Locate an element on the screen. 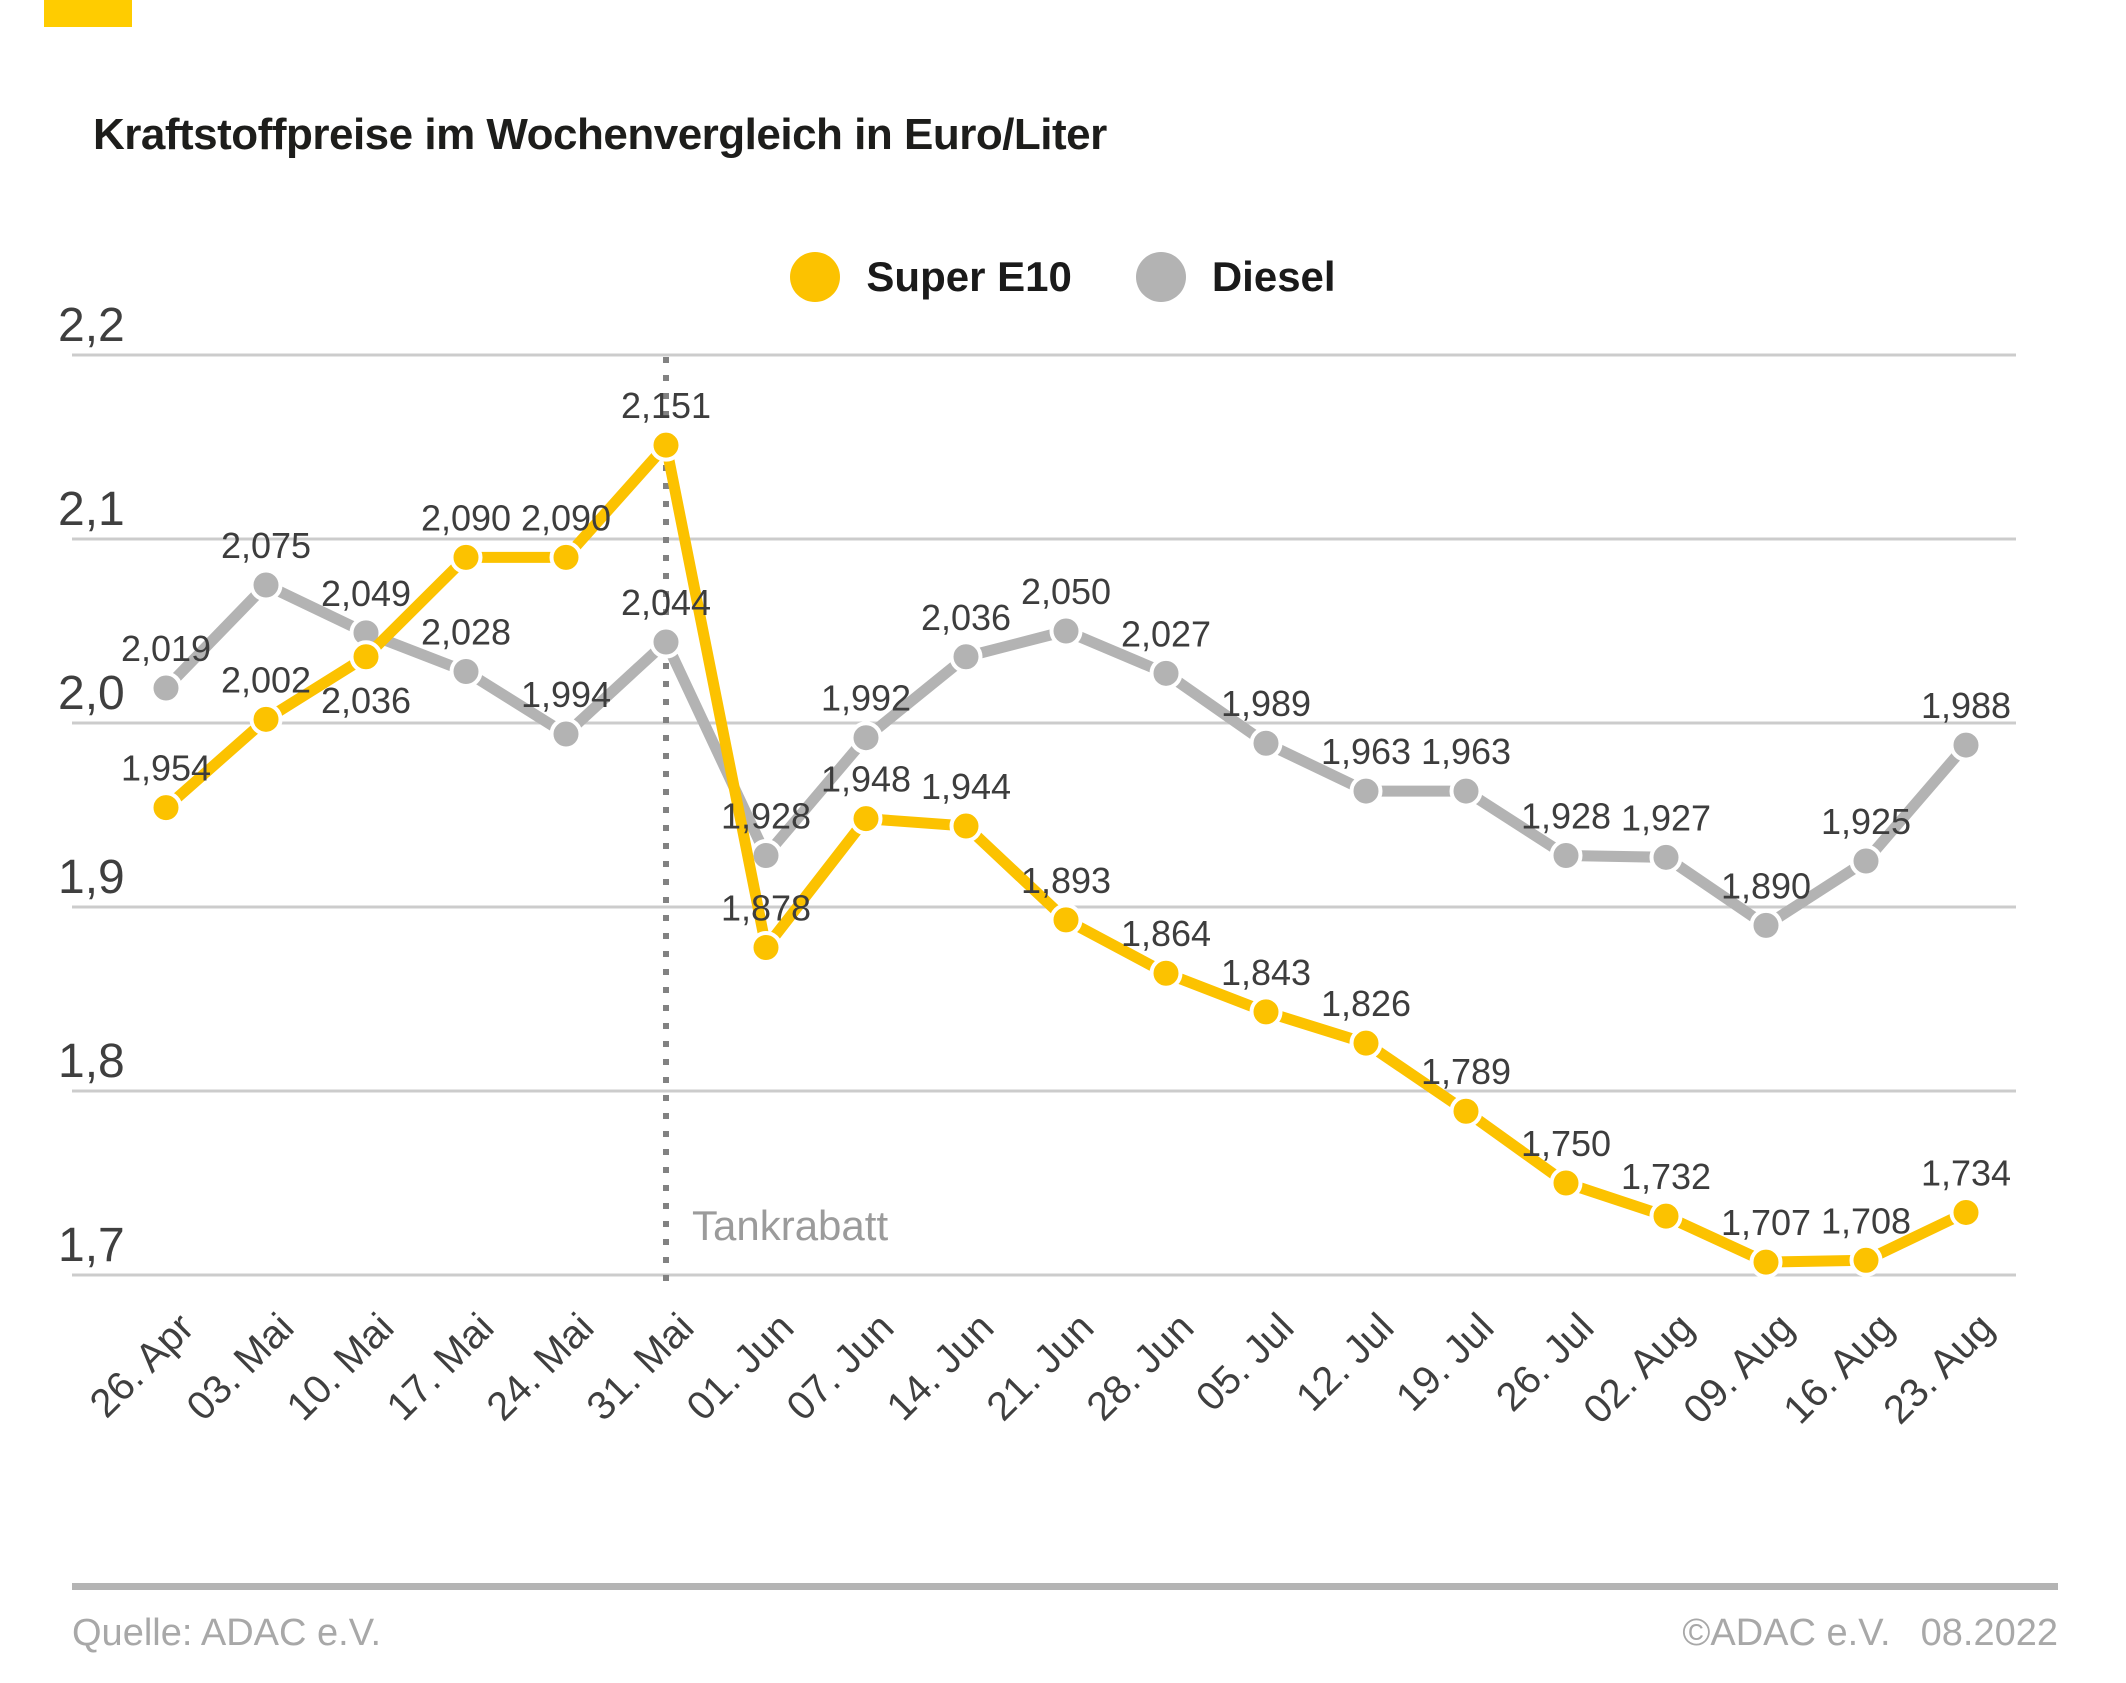 The image size is (2126, 1683). legend-item-diesel: Diesel is located at coordinates (1235, 277).